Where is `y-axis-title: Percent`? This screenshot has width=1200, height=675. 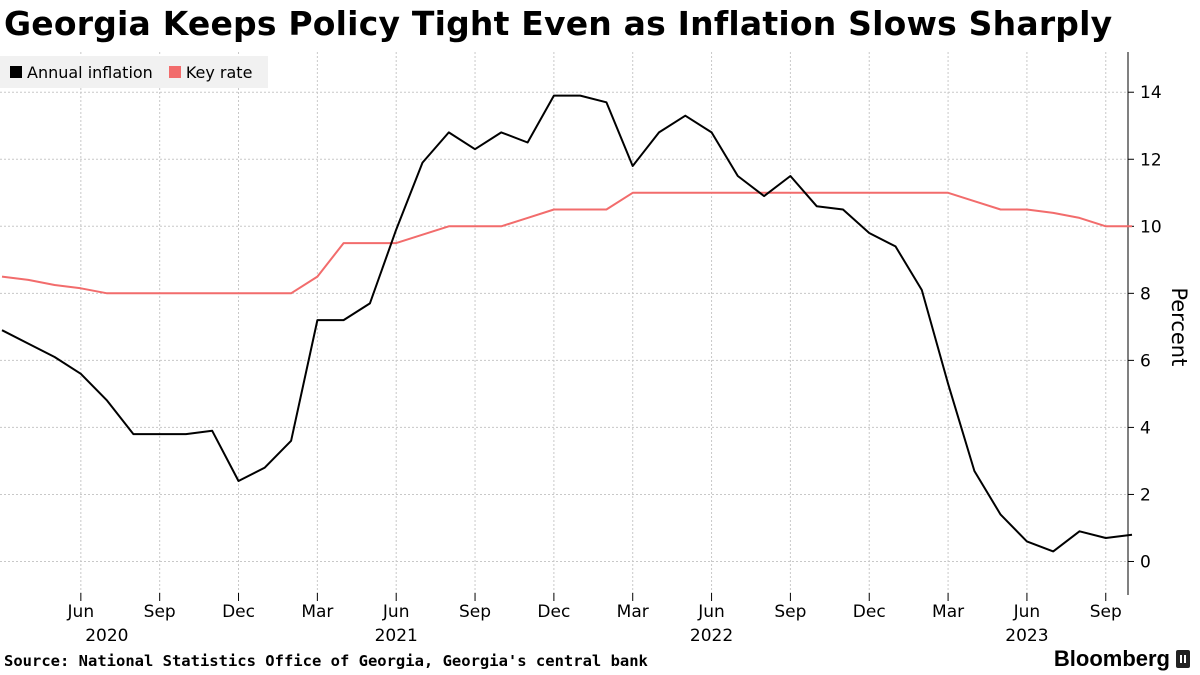
y-axis-title: Percent is located at coordinates (1179, 326).